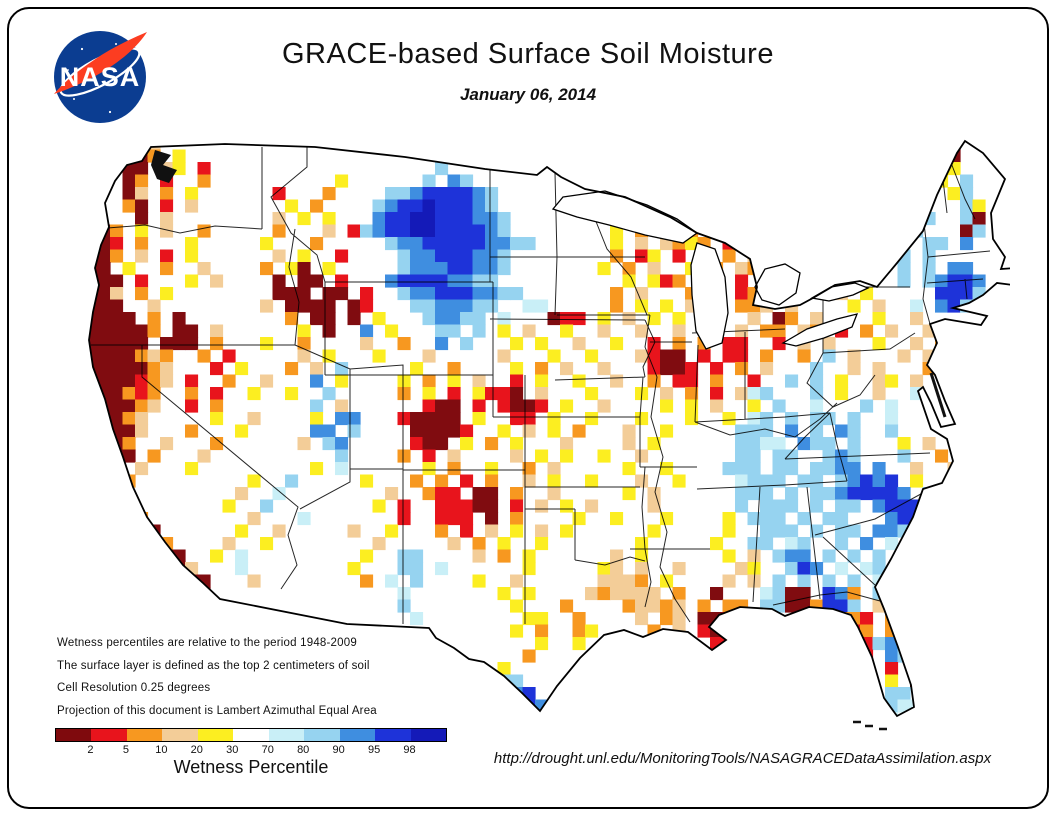 Image resolution: width=1056 pixels, height=816 pixels. What do you see at coordinates (267, 750) in the screenshot?
I see `colorbar-tick: 70` at bounding box center [267, 750].